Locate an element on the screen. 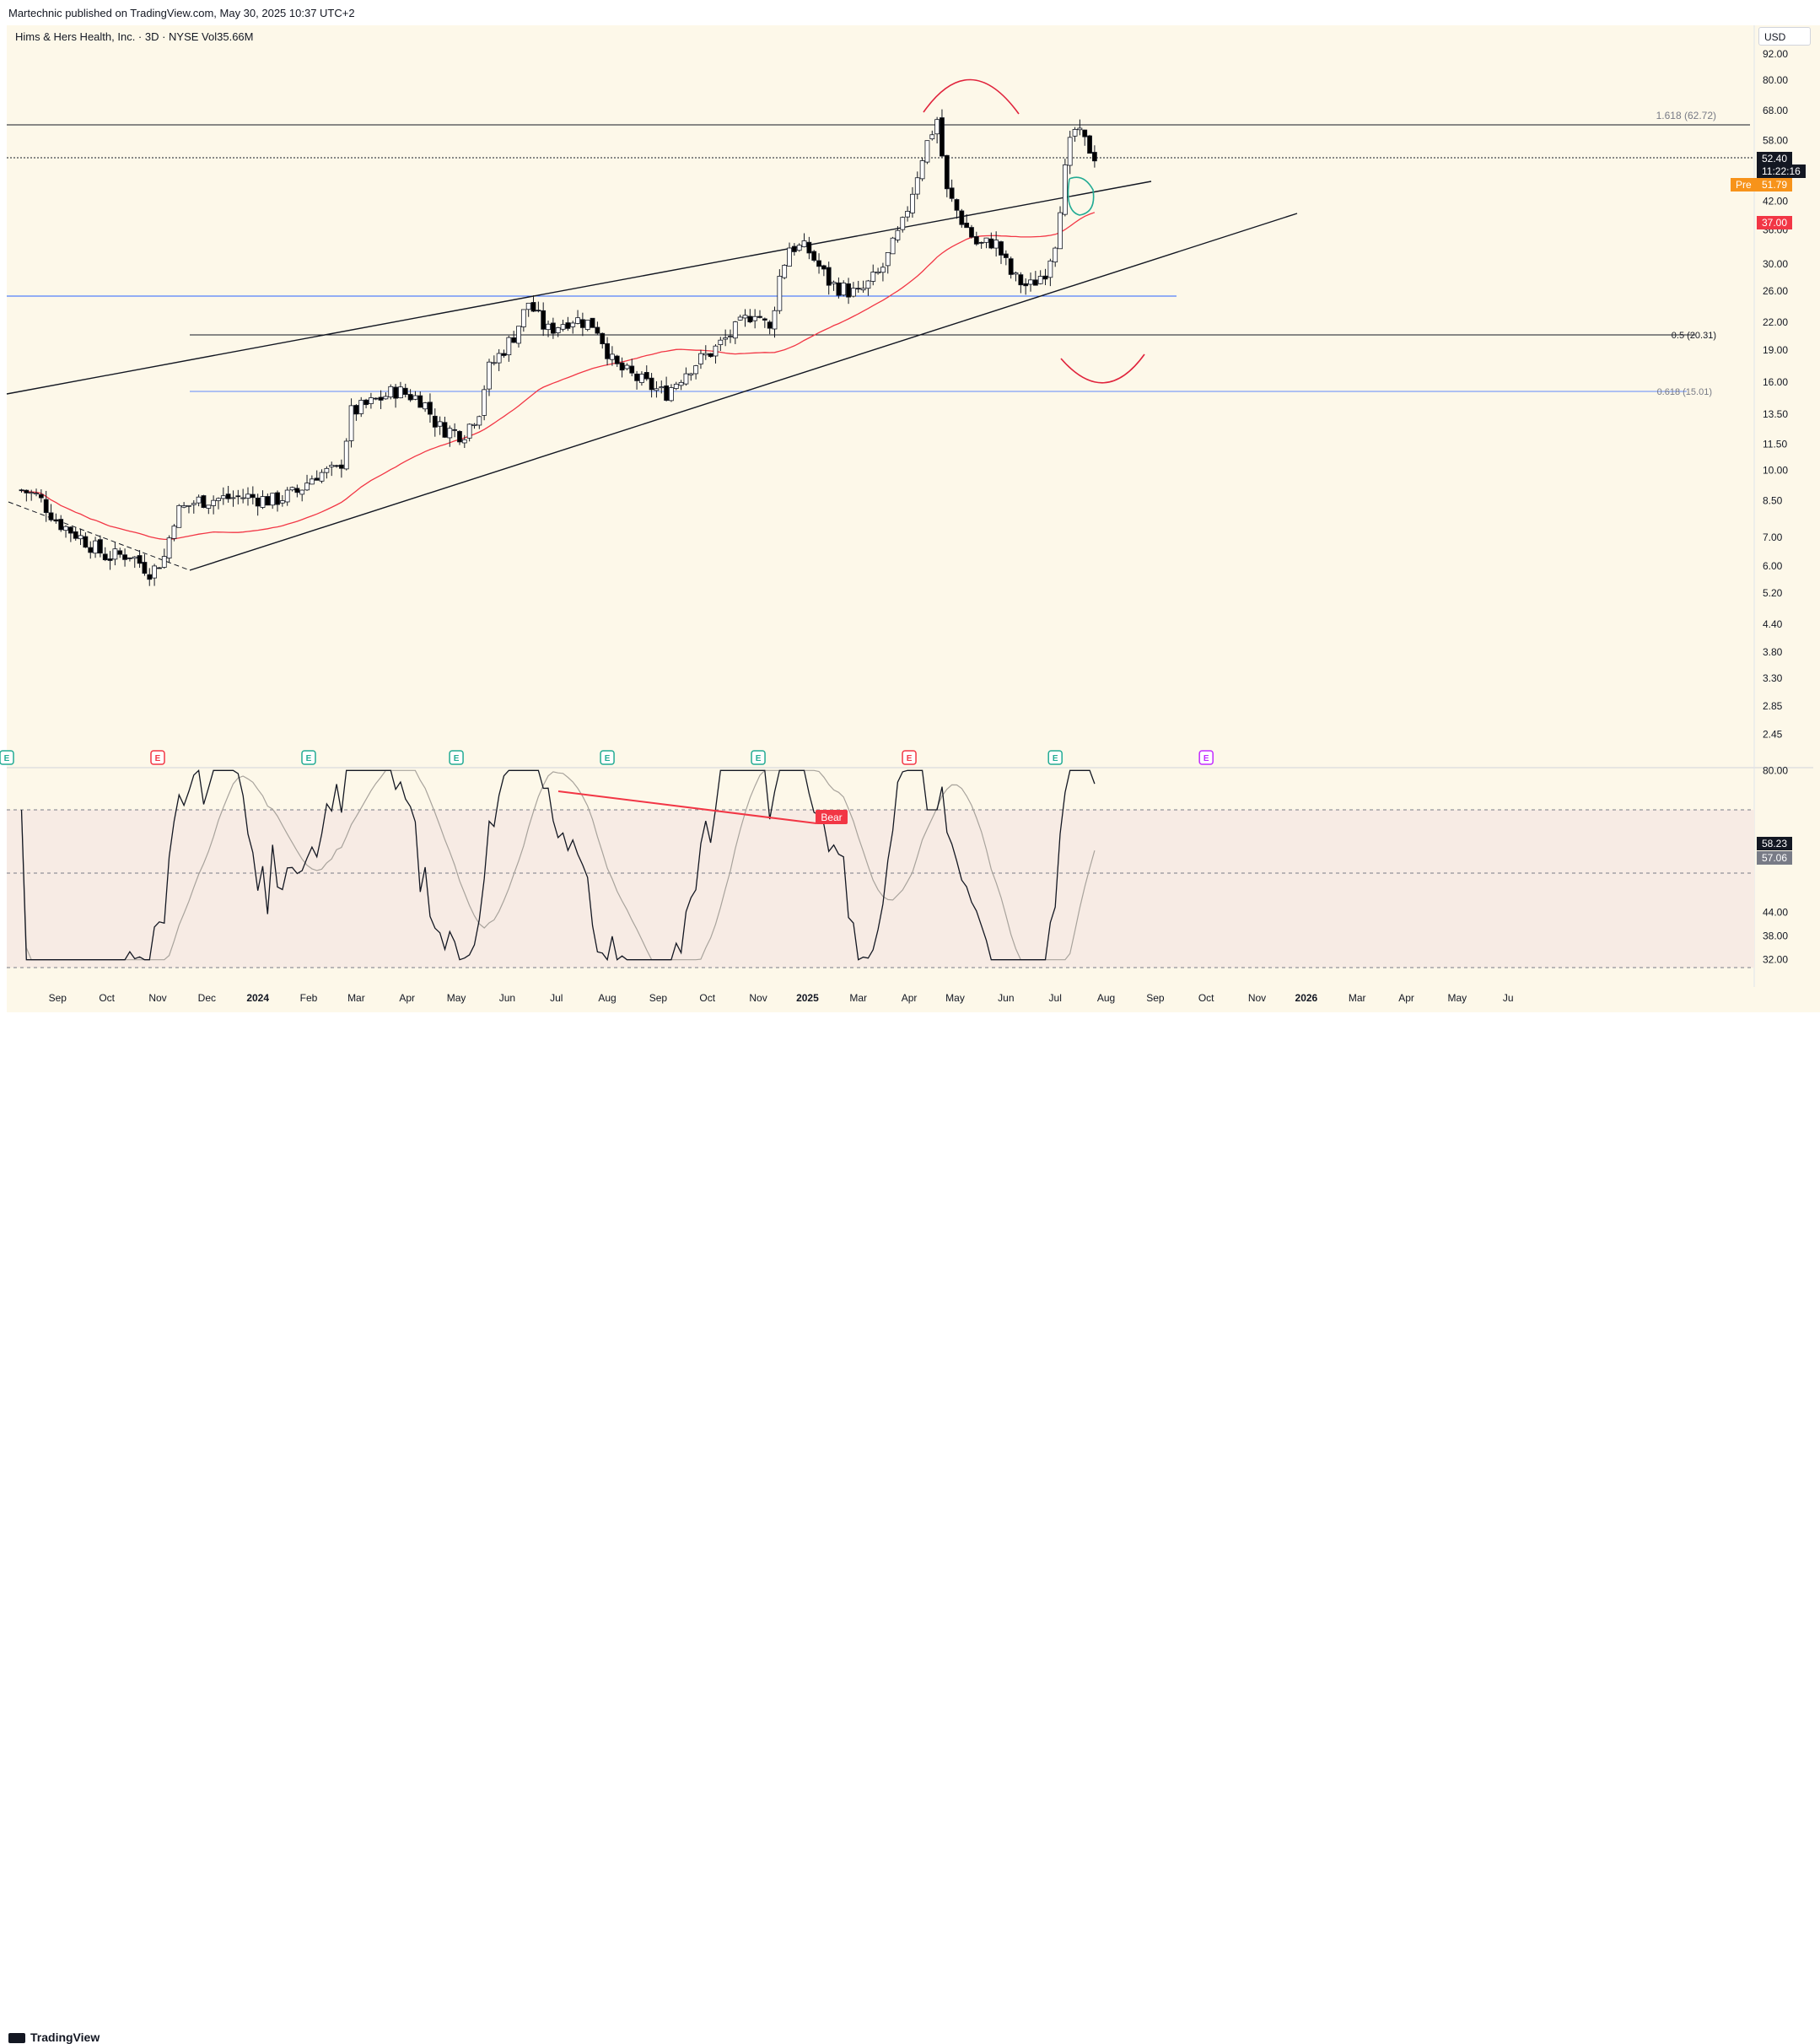 The width and height of the screenshot is (1820, 2044). time-tick: May is located at coordinates (457, 998).